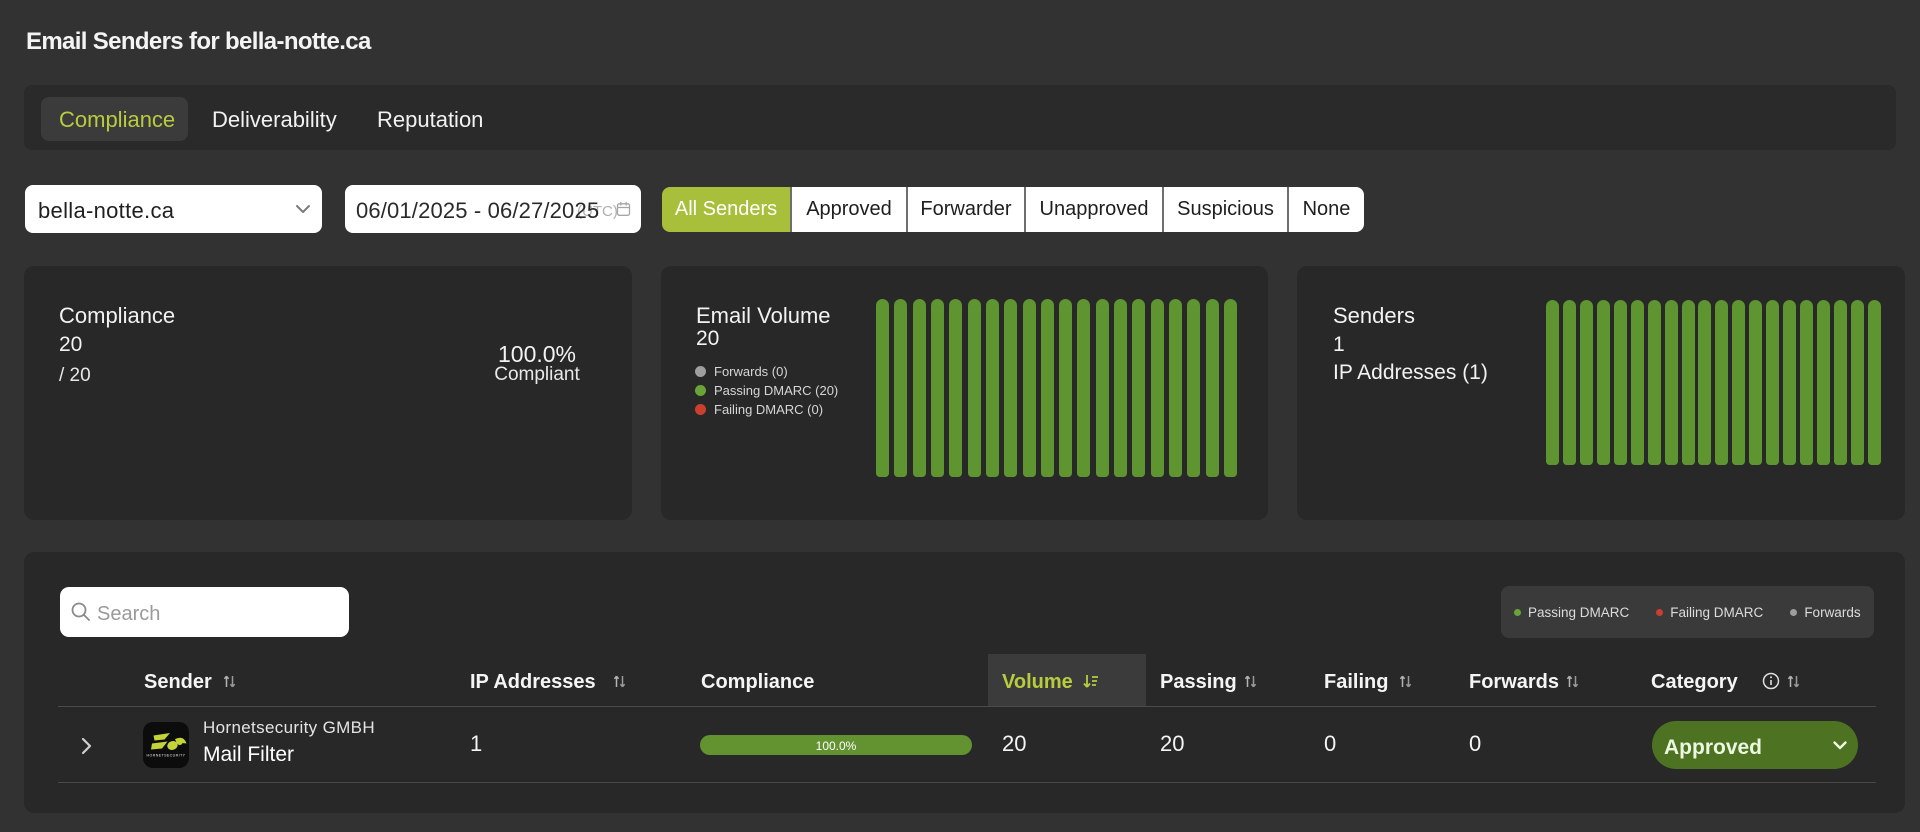 Image resolution: width=1920 pixels, height=832 pixels. What do you see at coordinates (166, 756) in the screenshot?
I see `svg-text: HORNETSECURITY` at bounding box center [166, 756].